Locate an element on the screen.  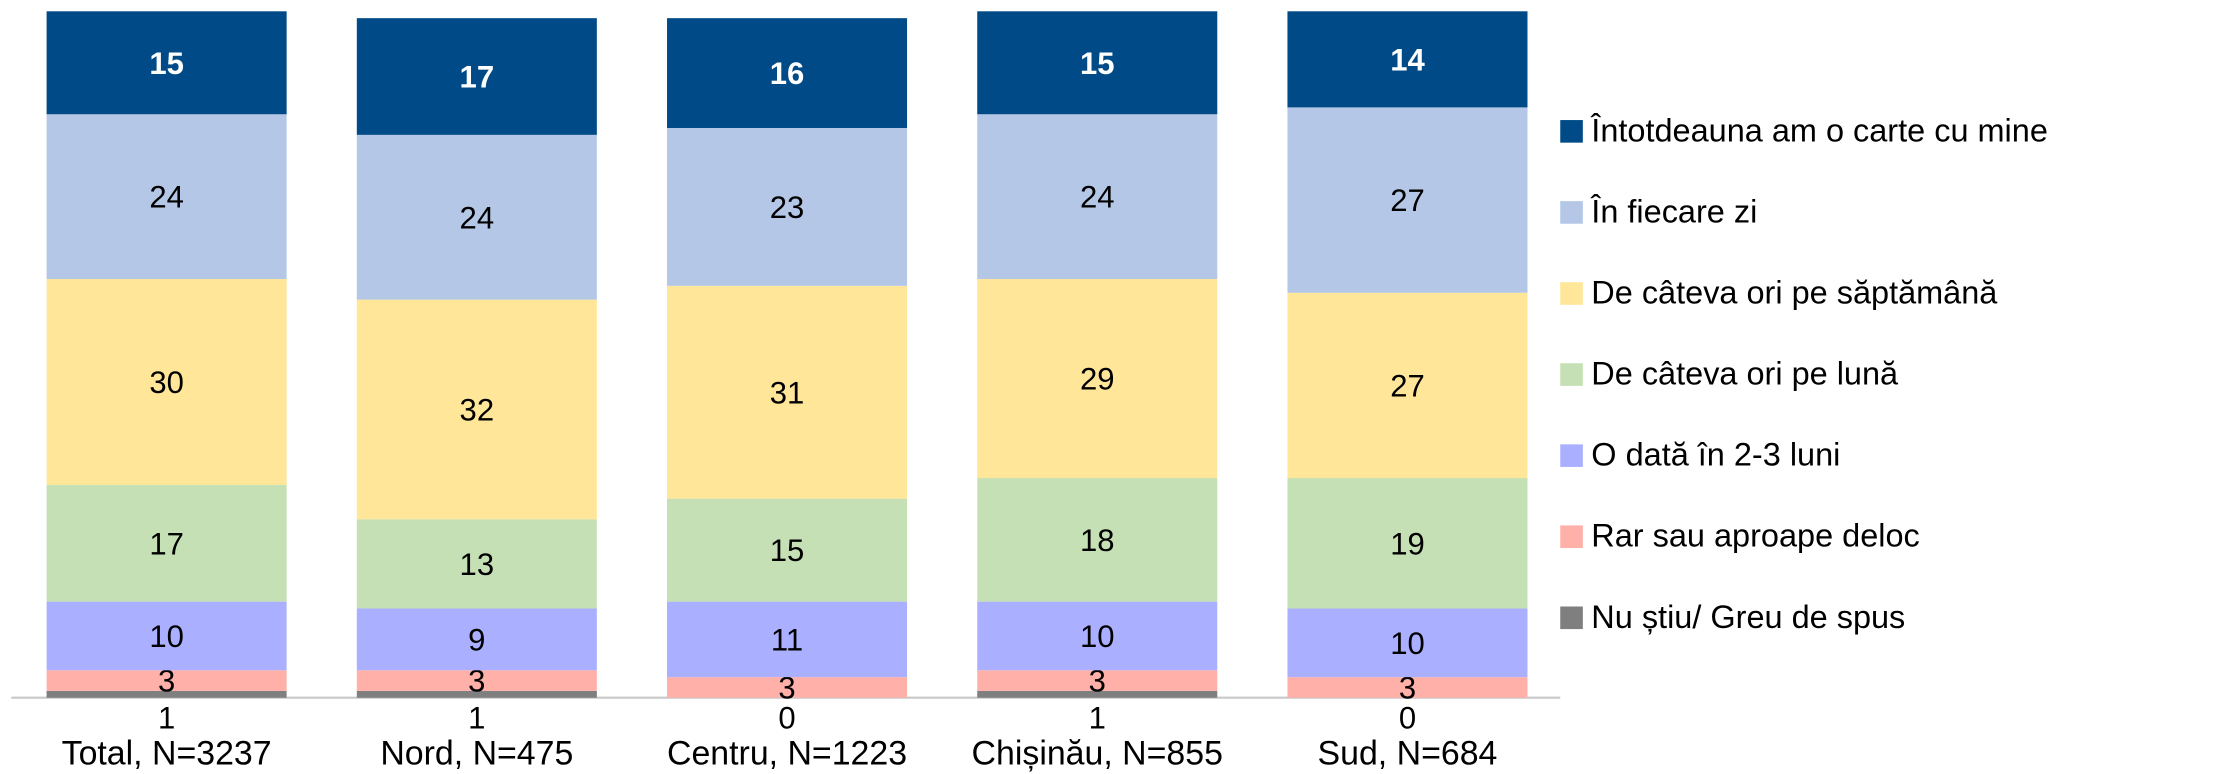
value-label: 23 is located at coordinates (787, 207).